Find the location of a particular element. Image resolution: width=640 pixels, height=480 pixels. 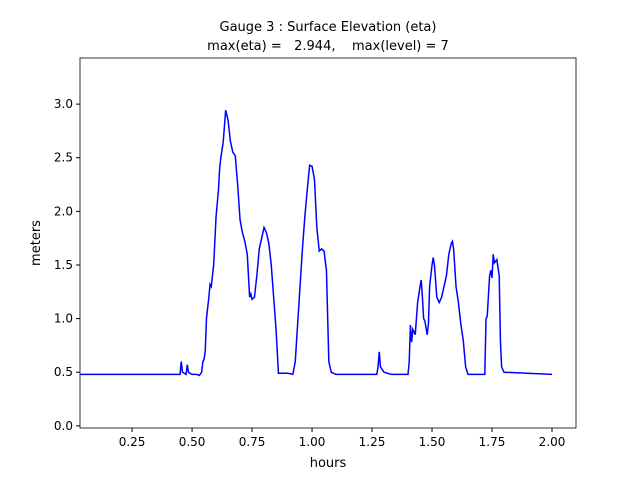

x-tick-label: 0.75 is located at coordinates (252, 442).